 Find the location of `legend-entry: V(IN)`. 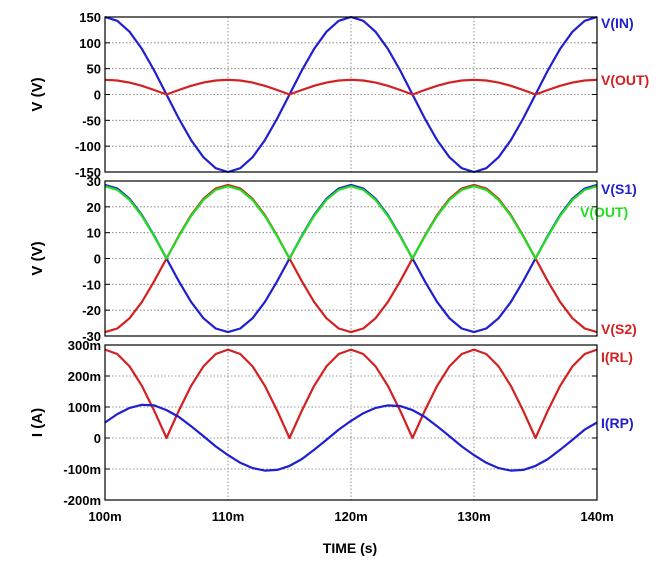

legend-entry: V(IN) is located at coordinates (617, 23).